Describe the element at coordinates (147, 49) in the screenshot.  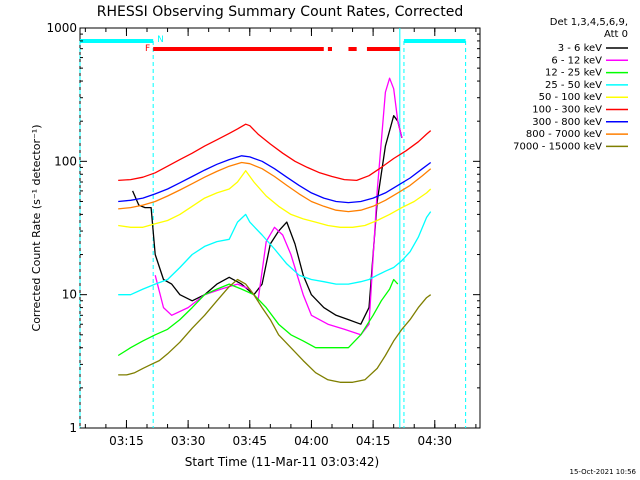
I see `flare-label: F` at that location.